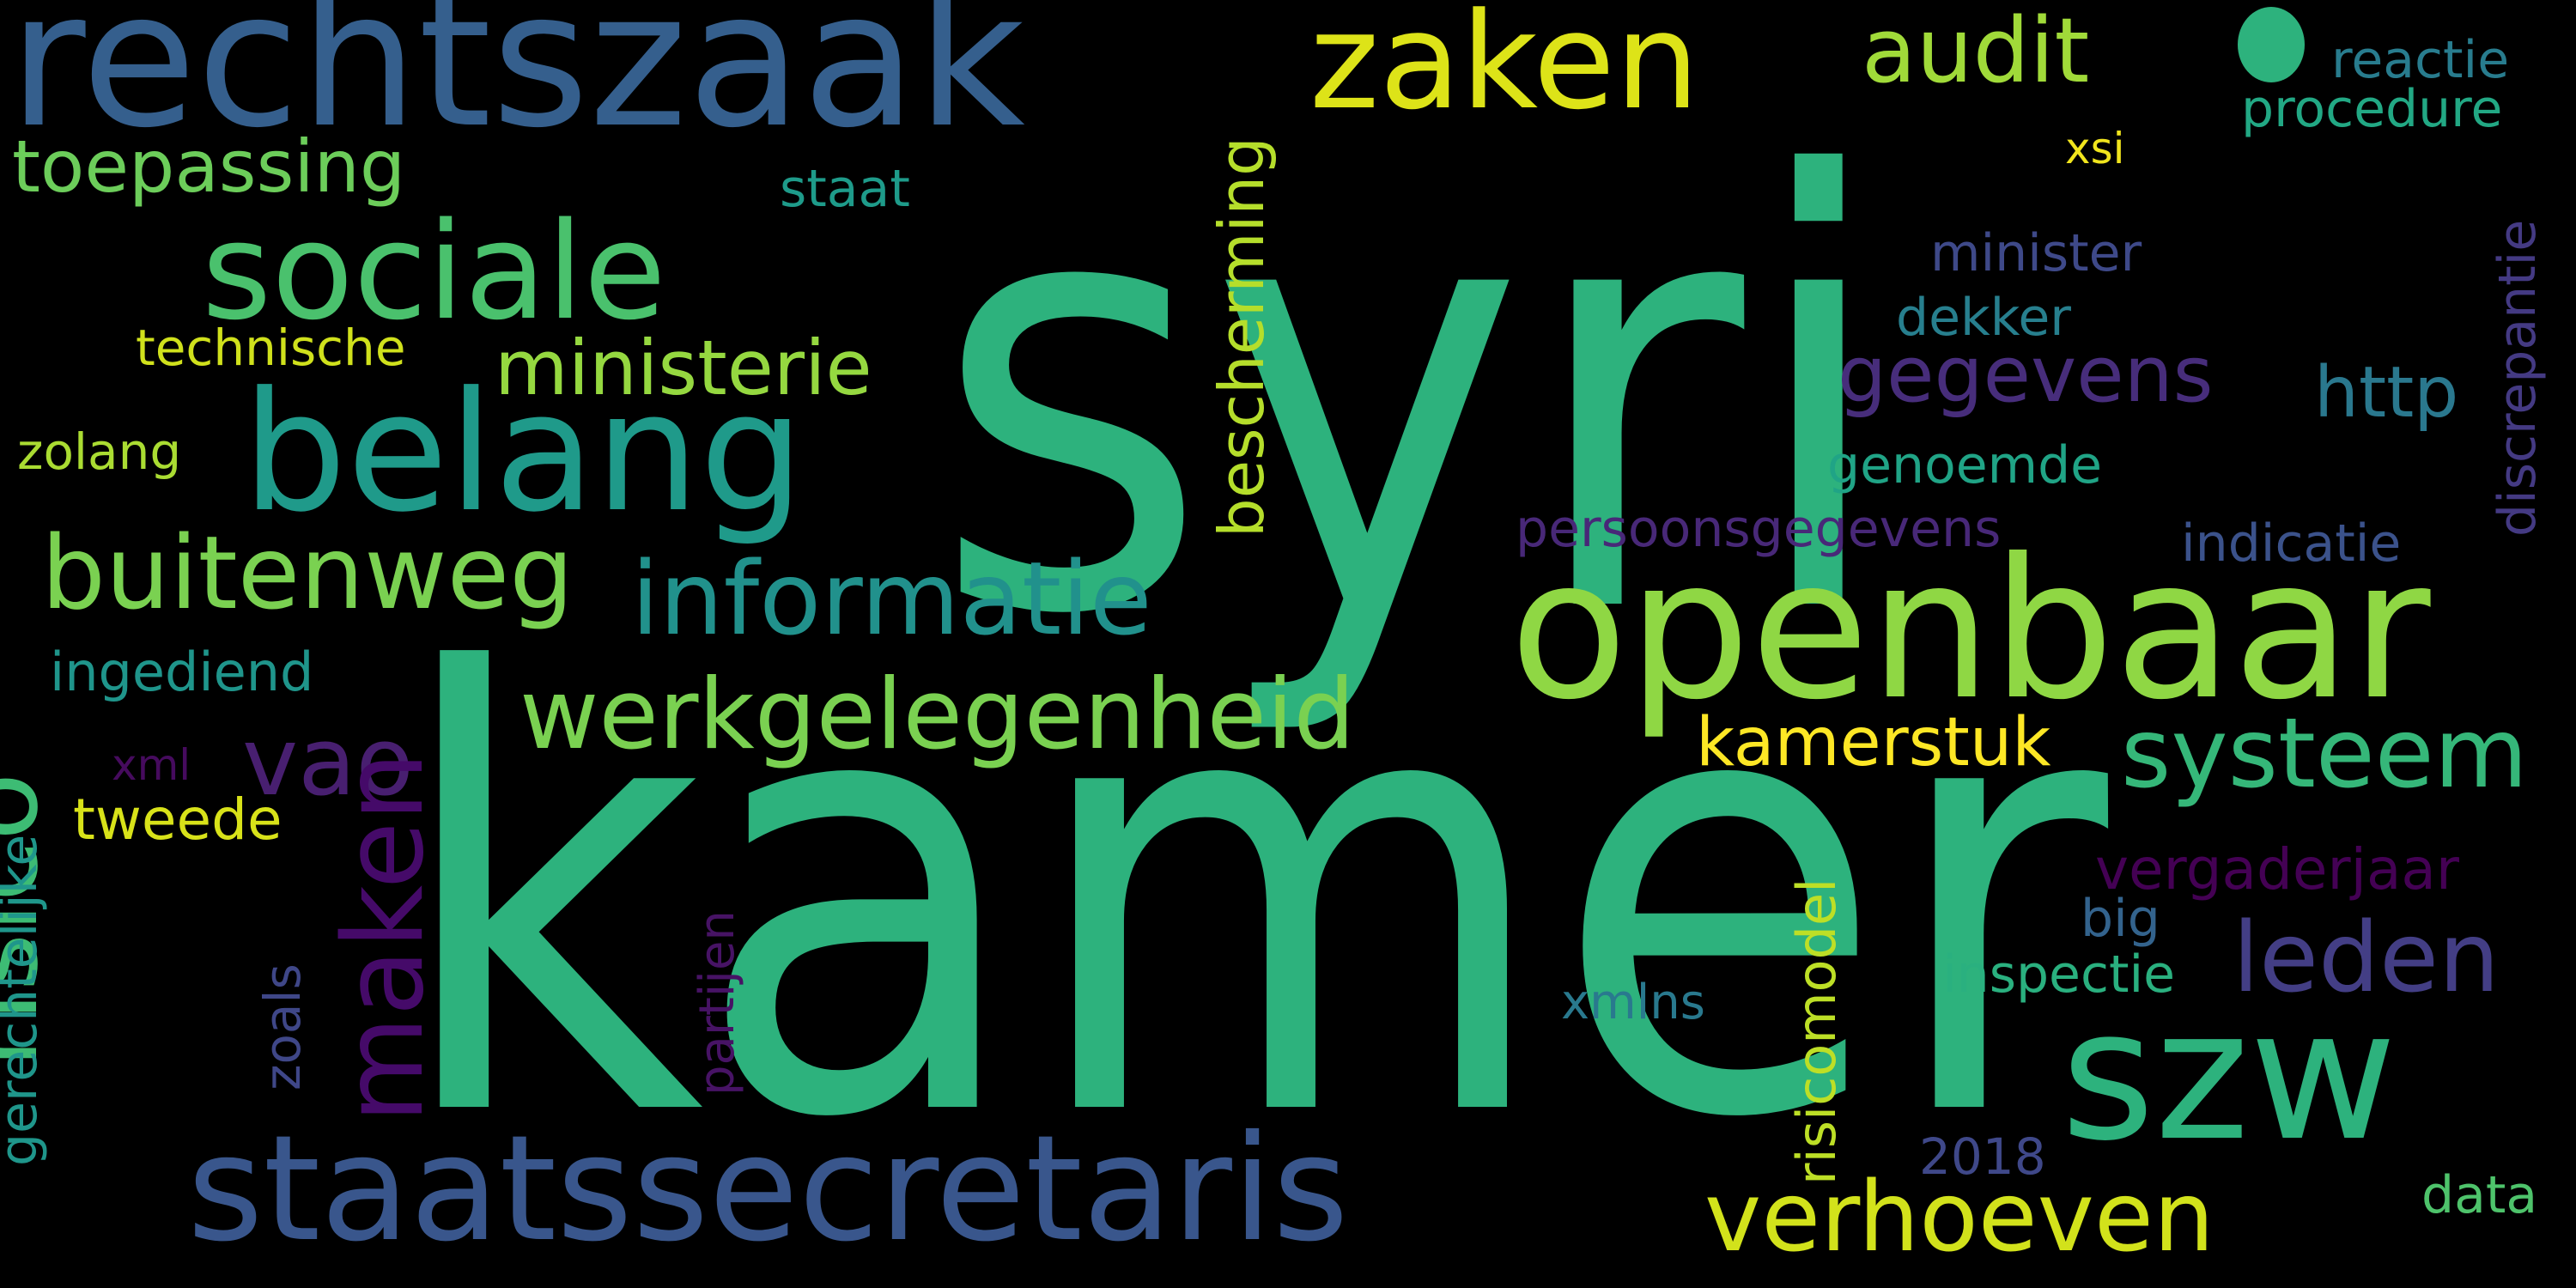 This screenshot has height=1288, width=2576. Describe the element at coordinates (2386, 393) in the screenshot. I see `word-http: http` at that location.